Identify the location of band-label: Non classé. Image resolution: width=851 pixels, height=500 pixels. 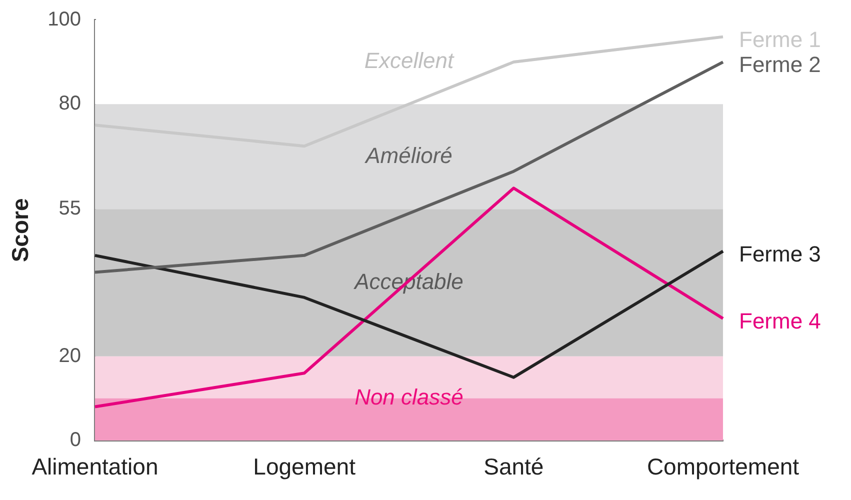
(409, 397).